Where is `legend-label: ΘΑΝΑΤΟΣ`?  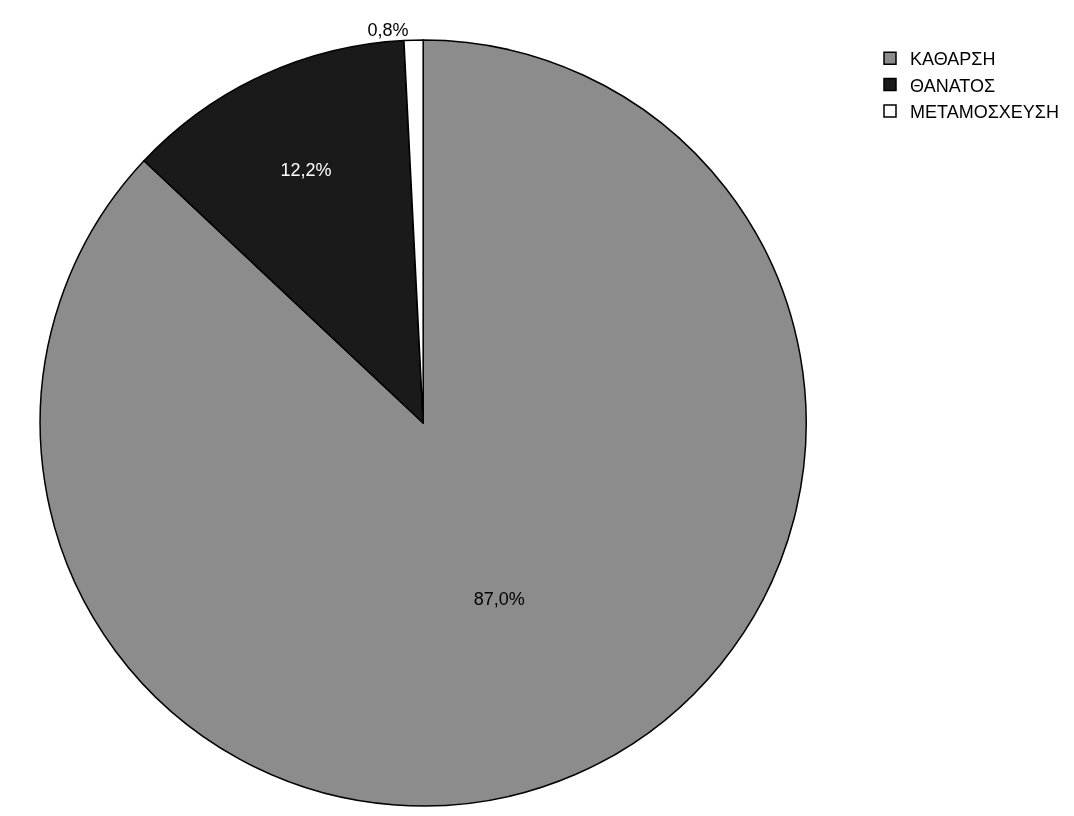 legend-label: ΘΑΝΑΤΟΣ is located at coordinates (953, 85).